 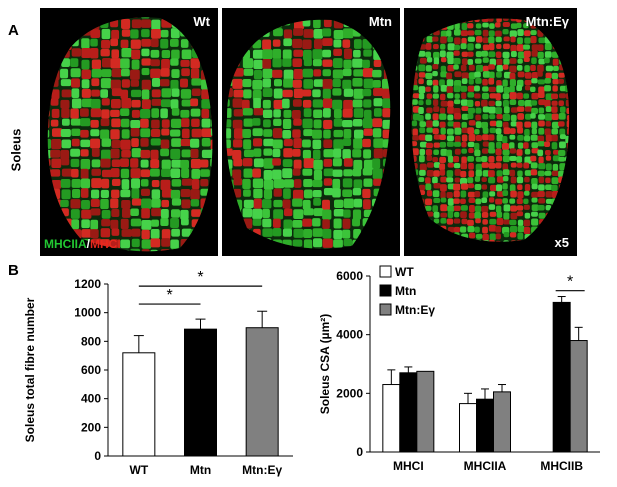 What do you see at coordinates (490, 132) in the screenshot?
I see `micrograph-mtn-eg: Mtn:Eγ x5` at bounding box center [490, 132].